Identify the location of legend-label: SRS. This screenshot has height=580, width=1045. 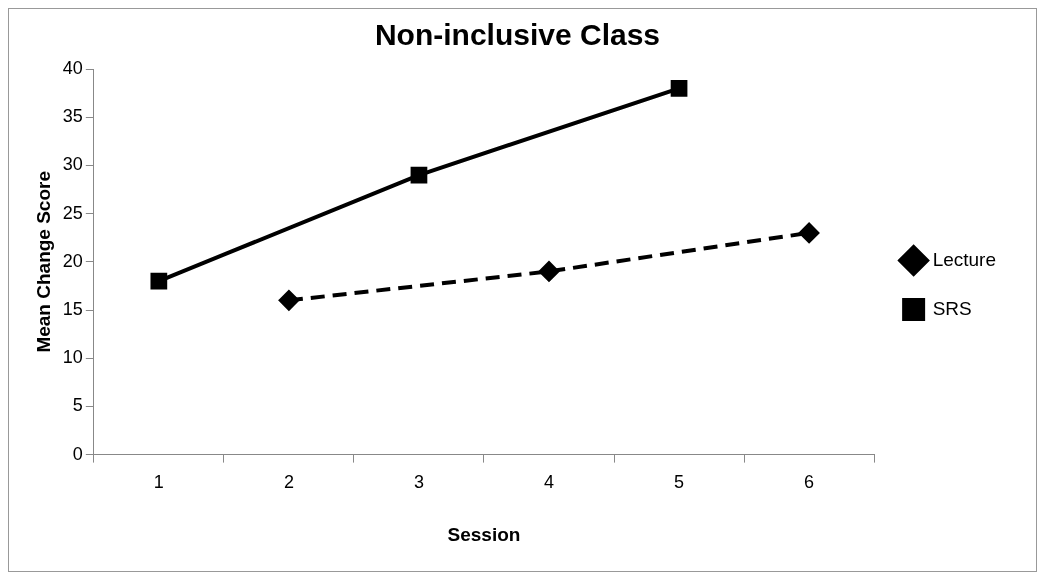
(952, 308).